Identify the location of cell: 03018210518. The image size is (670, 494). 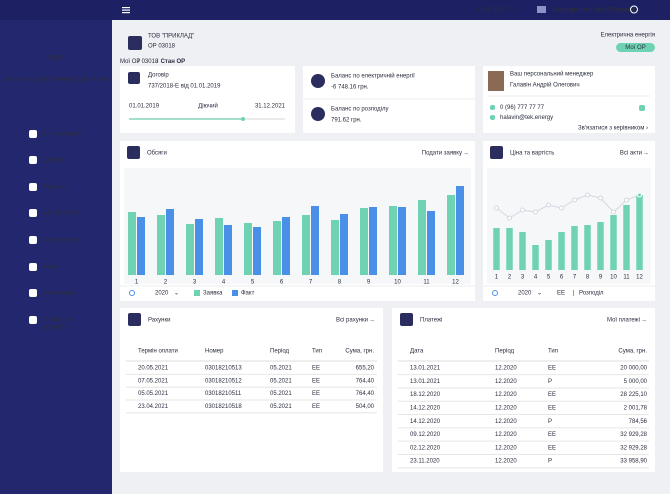
(223, 407).